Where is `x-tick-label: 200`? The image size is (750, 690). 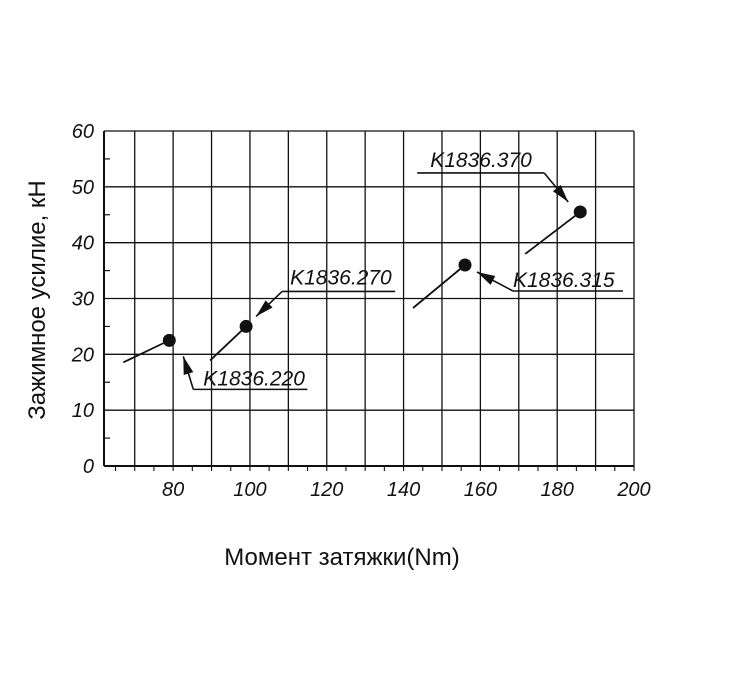 x-tick-label: 200 is located at coordinates (633, 490).